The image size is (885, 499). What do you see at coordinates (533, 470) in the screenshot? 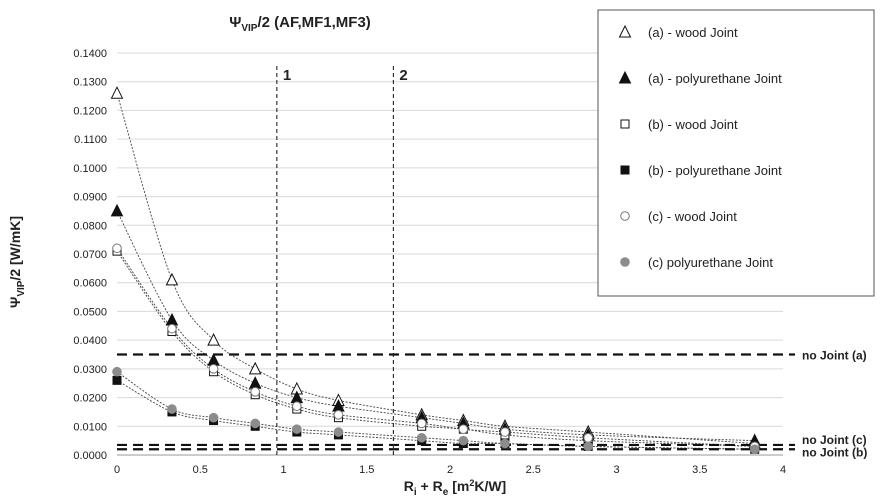
I see `x-tick-label: 2.5` at bounding box center [533, 470].